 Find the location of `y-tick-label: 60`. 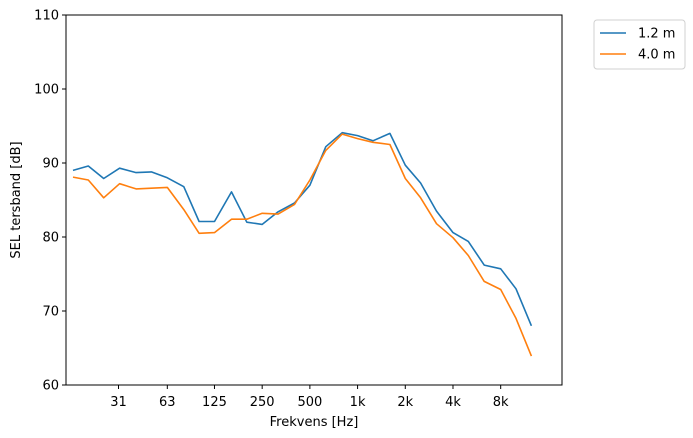

y-tick-label: 60 is located at coordinates (50, 386).